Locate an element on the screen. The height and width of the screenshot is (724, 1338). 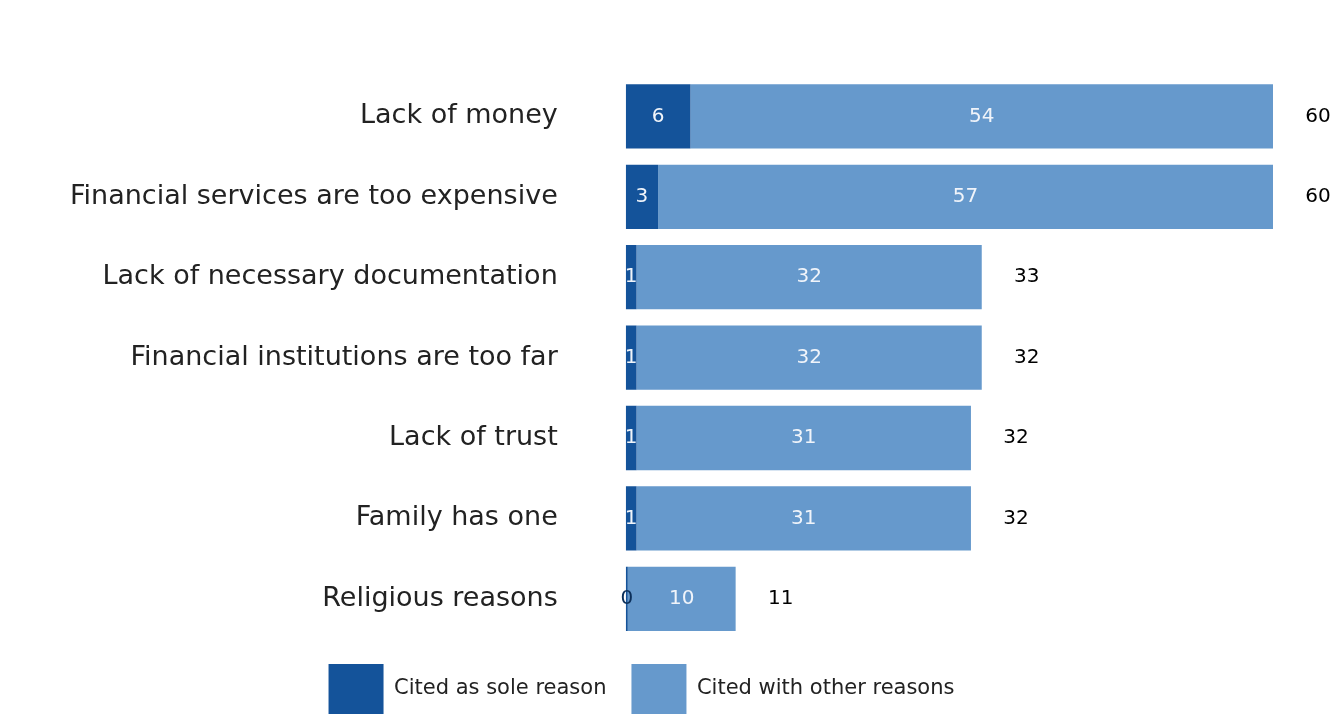
total-label: 11 is located at coordinates (780, 597).